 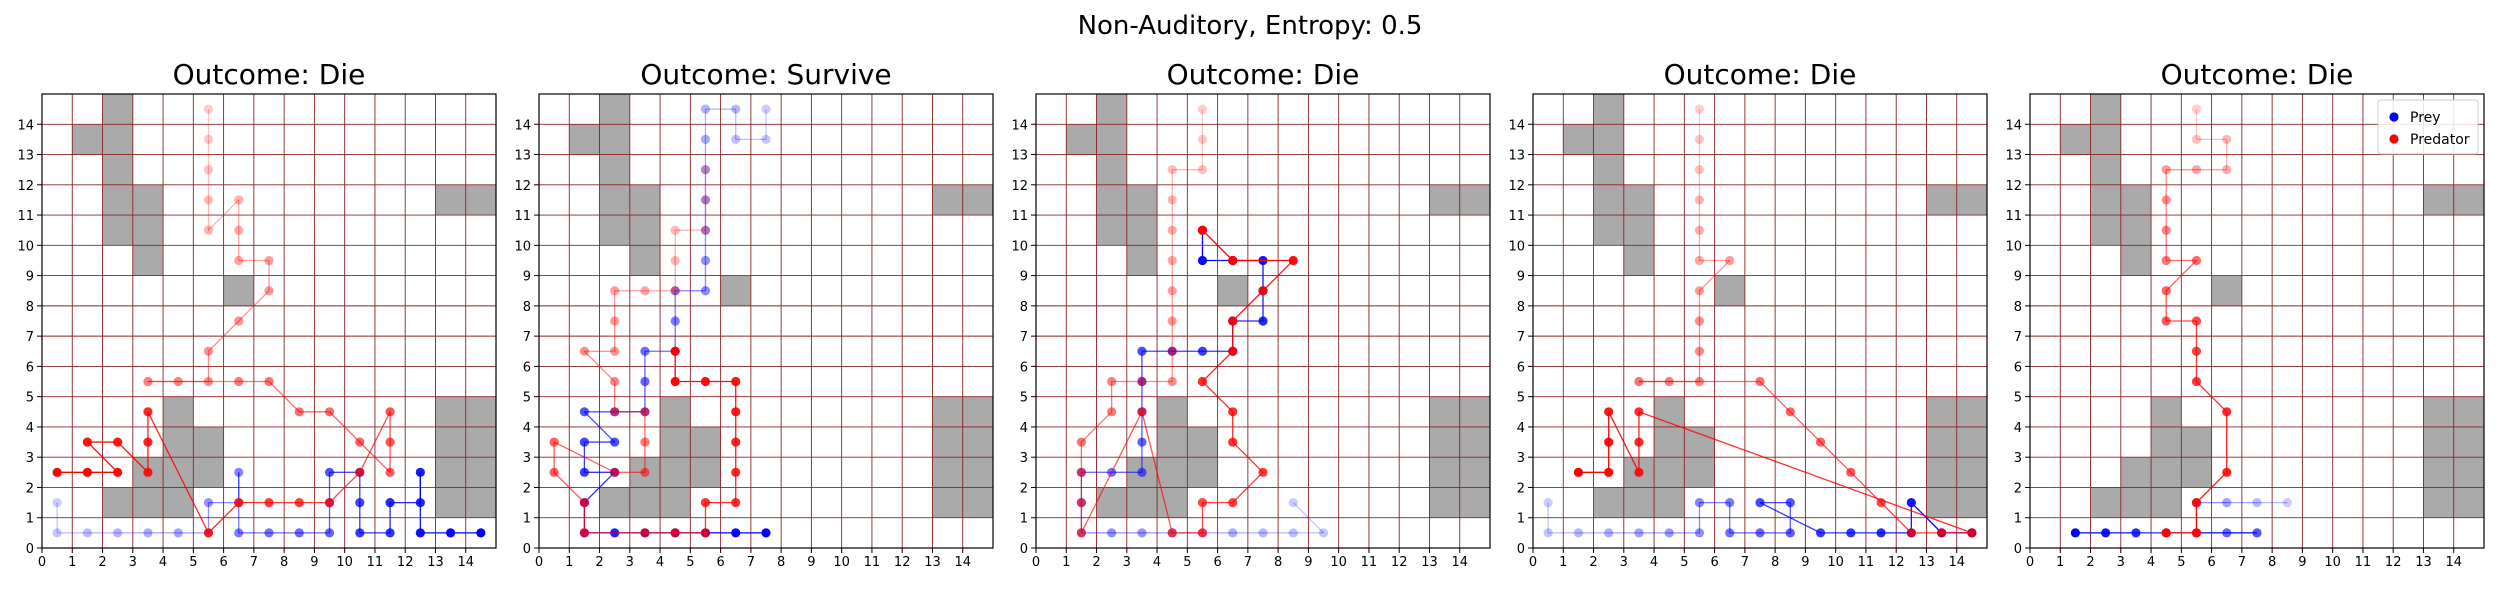 I want to click on x-tick-label: 8, so click(x=1278, y=562).